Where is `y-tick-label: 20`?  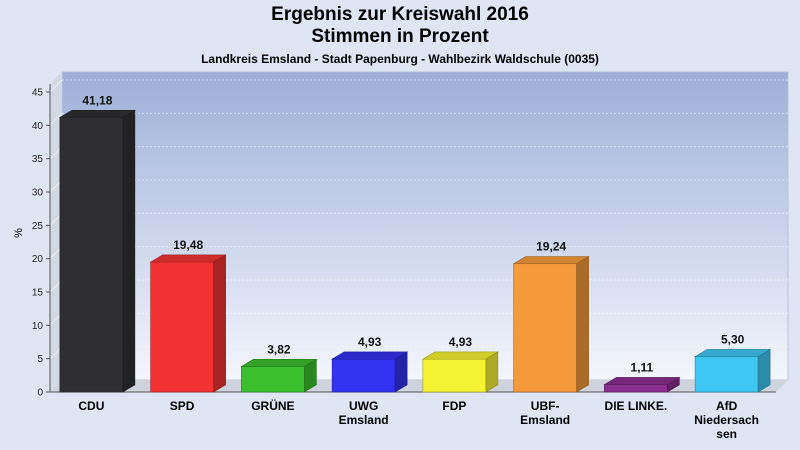
y-tick-label: 20 is located at coordinates (38, 259).